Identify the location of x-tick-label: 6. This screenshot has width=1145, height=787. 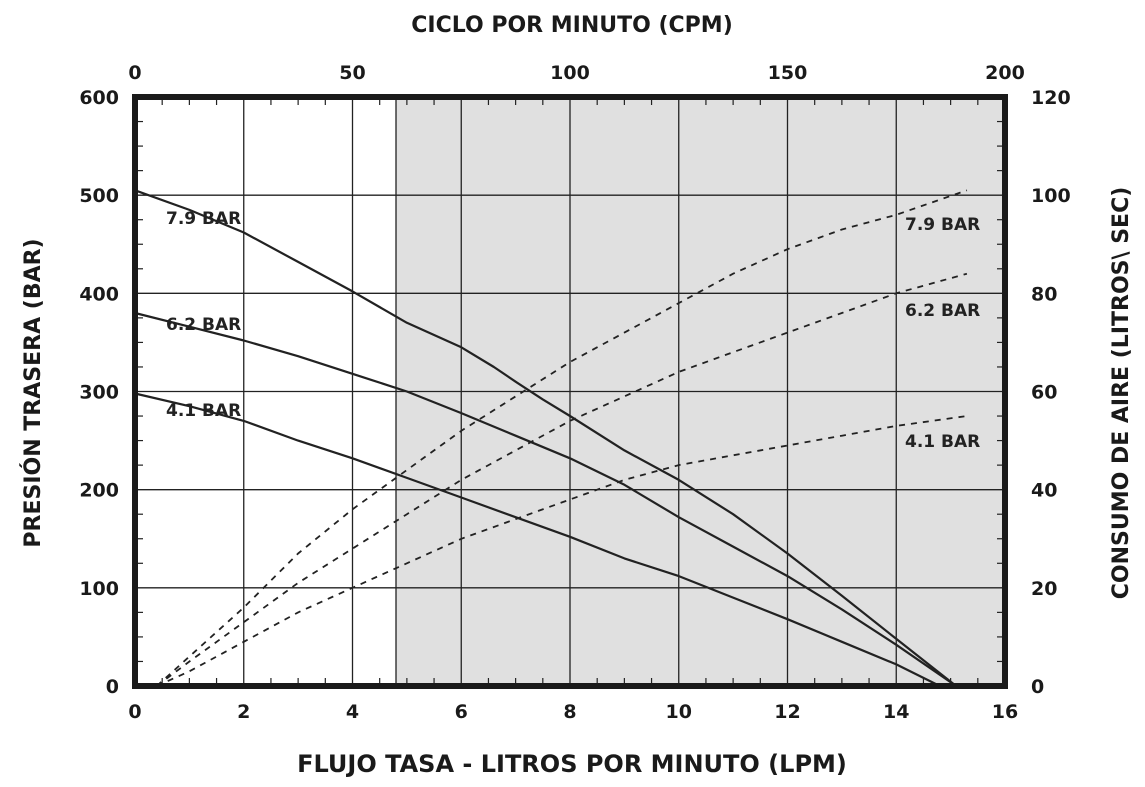
(461, 712).